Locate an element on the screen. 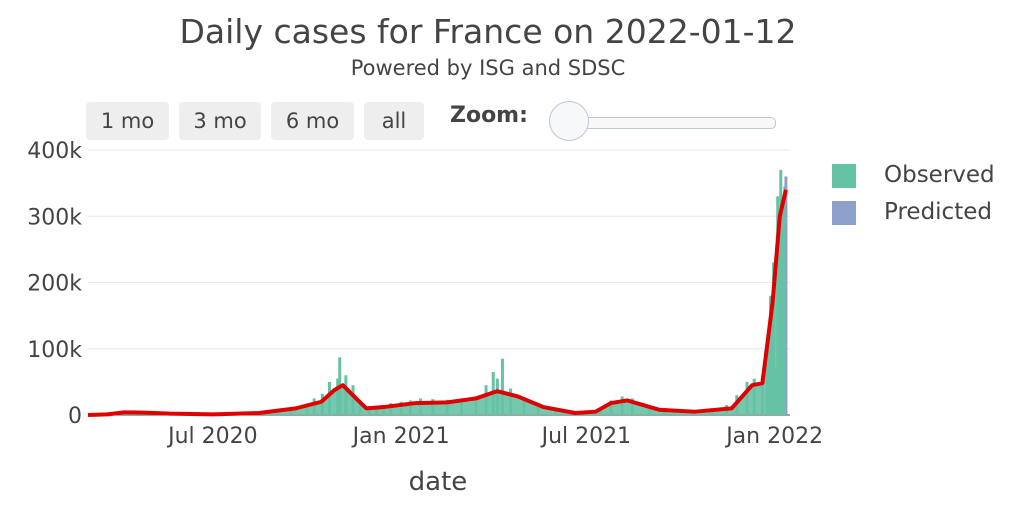 This screenshot has width=1015, height=509. zoom-slider-handle is located at coordinates (569, 121).